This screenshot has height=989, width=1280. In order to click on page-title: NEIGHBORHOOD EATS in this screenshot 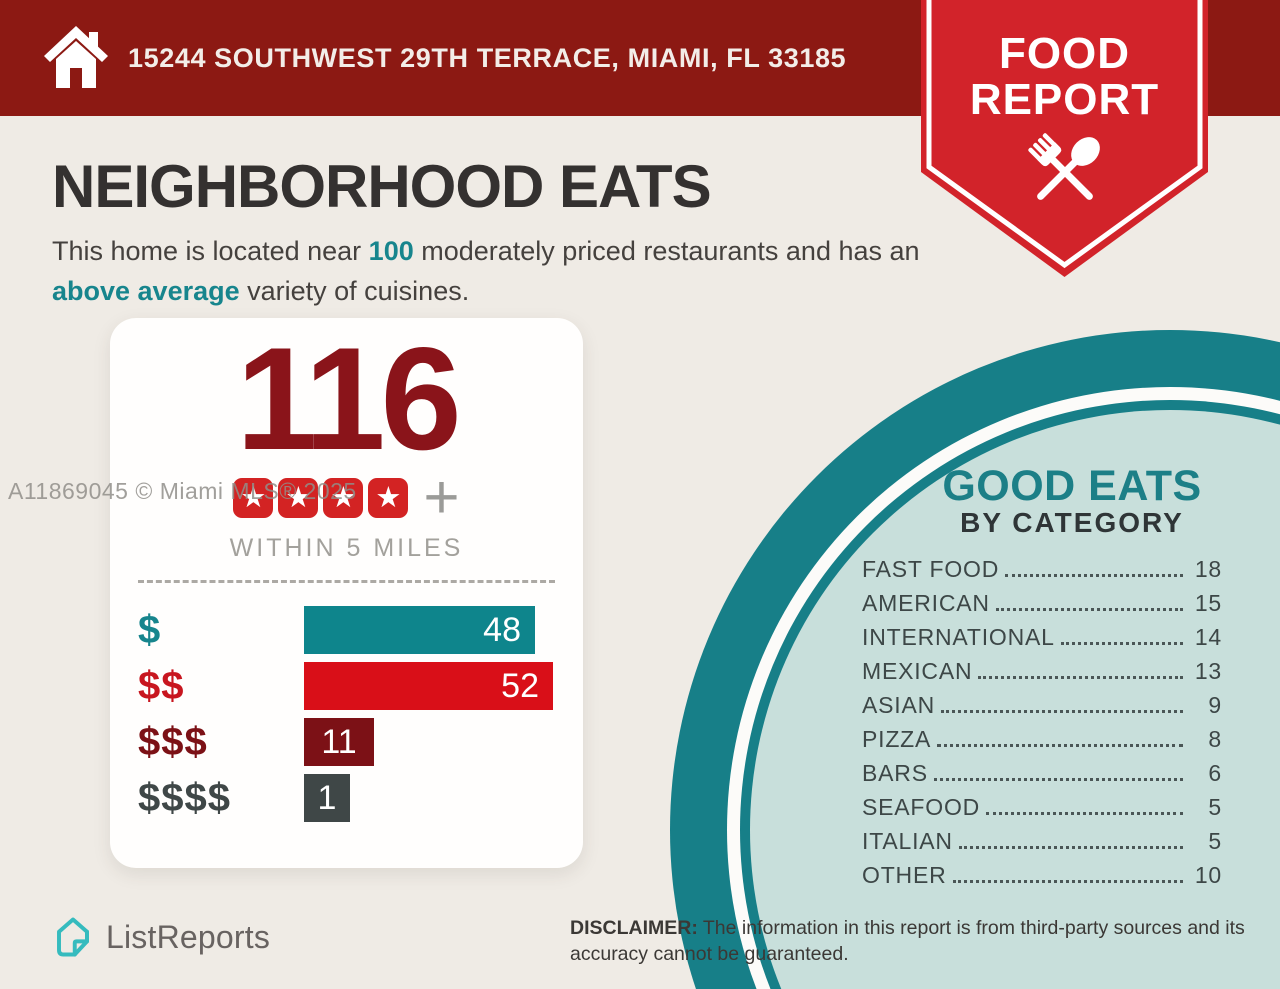, I will do `click(382, 186)`.